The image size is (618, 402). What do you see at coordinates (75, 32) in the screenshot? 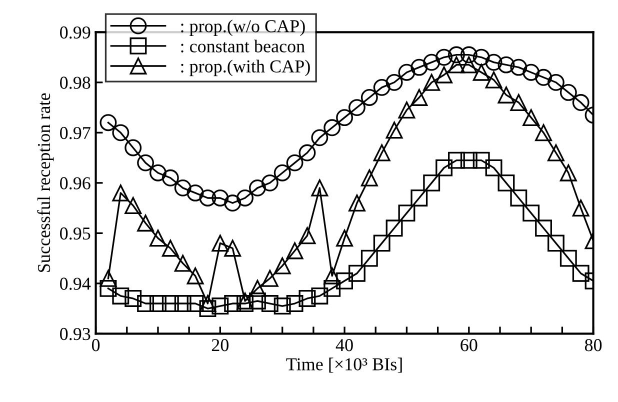
I see `y-tick-label: 0.99` at bounding box center [75, 32].